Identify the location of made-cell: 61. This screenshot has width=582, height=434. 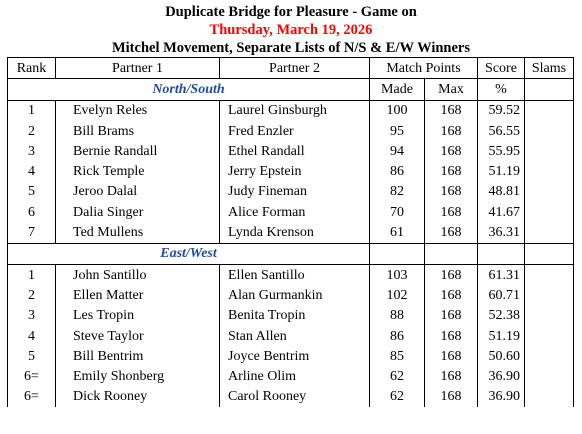
(397, 233).